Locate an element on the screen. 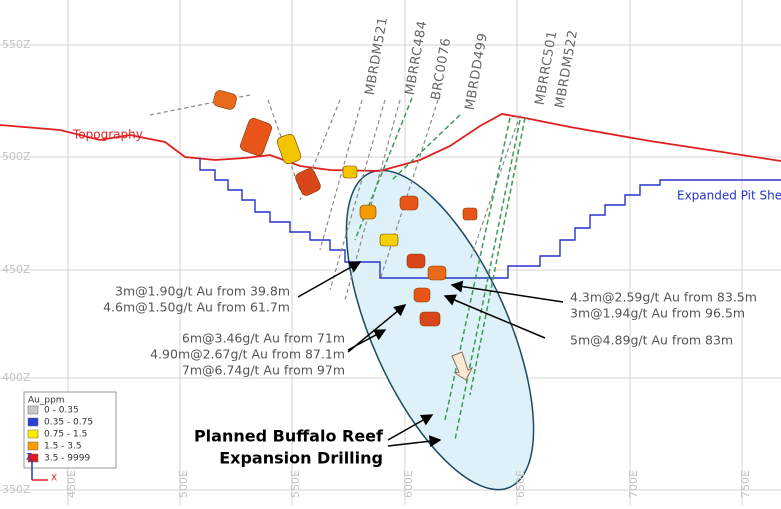 This screenshot has width=781, height=509. direction-arrow is located at coordinates (462, 366).